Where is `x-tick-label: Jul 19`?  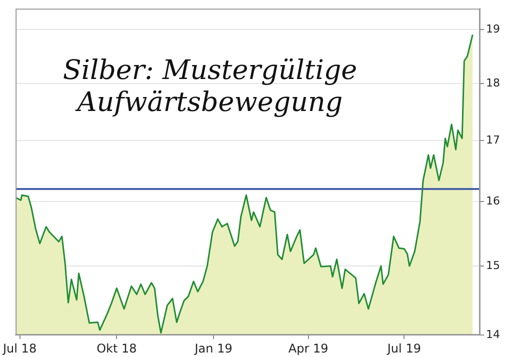 x-tick-label: Jul 19 is located at coordinates (403, 348).